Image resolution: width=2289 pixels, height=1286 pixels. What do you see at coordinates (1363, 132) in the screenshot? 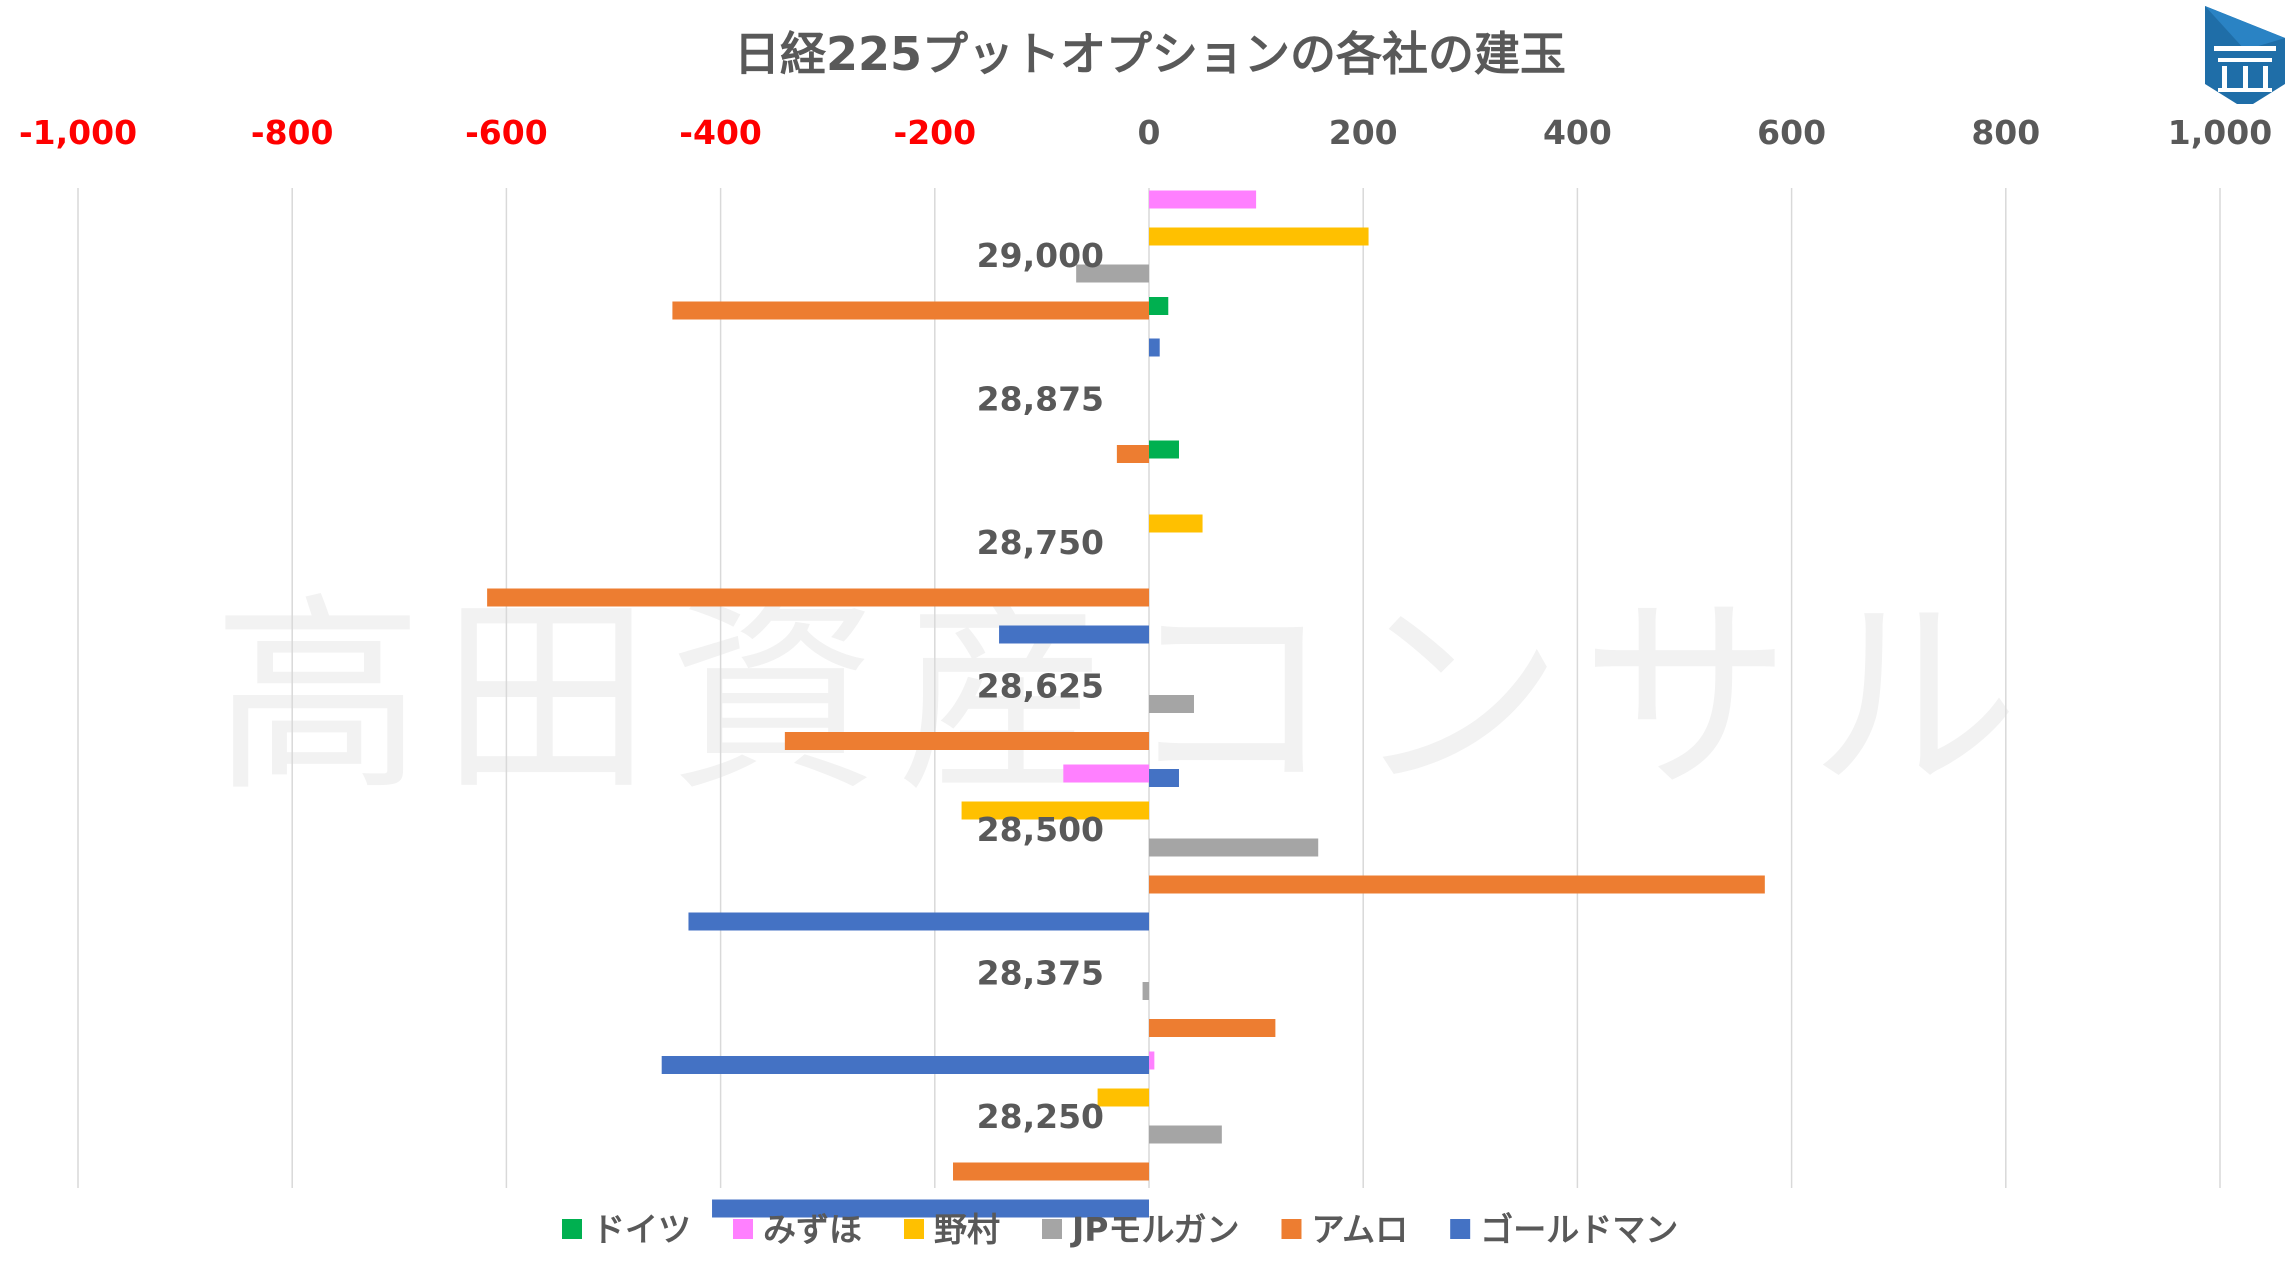
I see `x-tick-label: 200` at bounding box center [1363, 132].